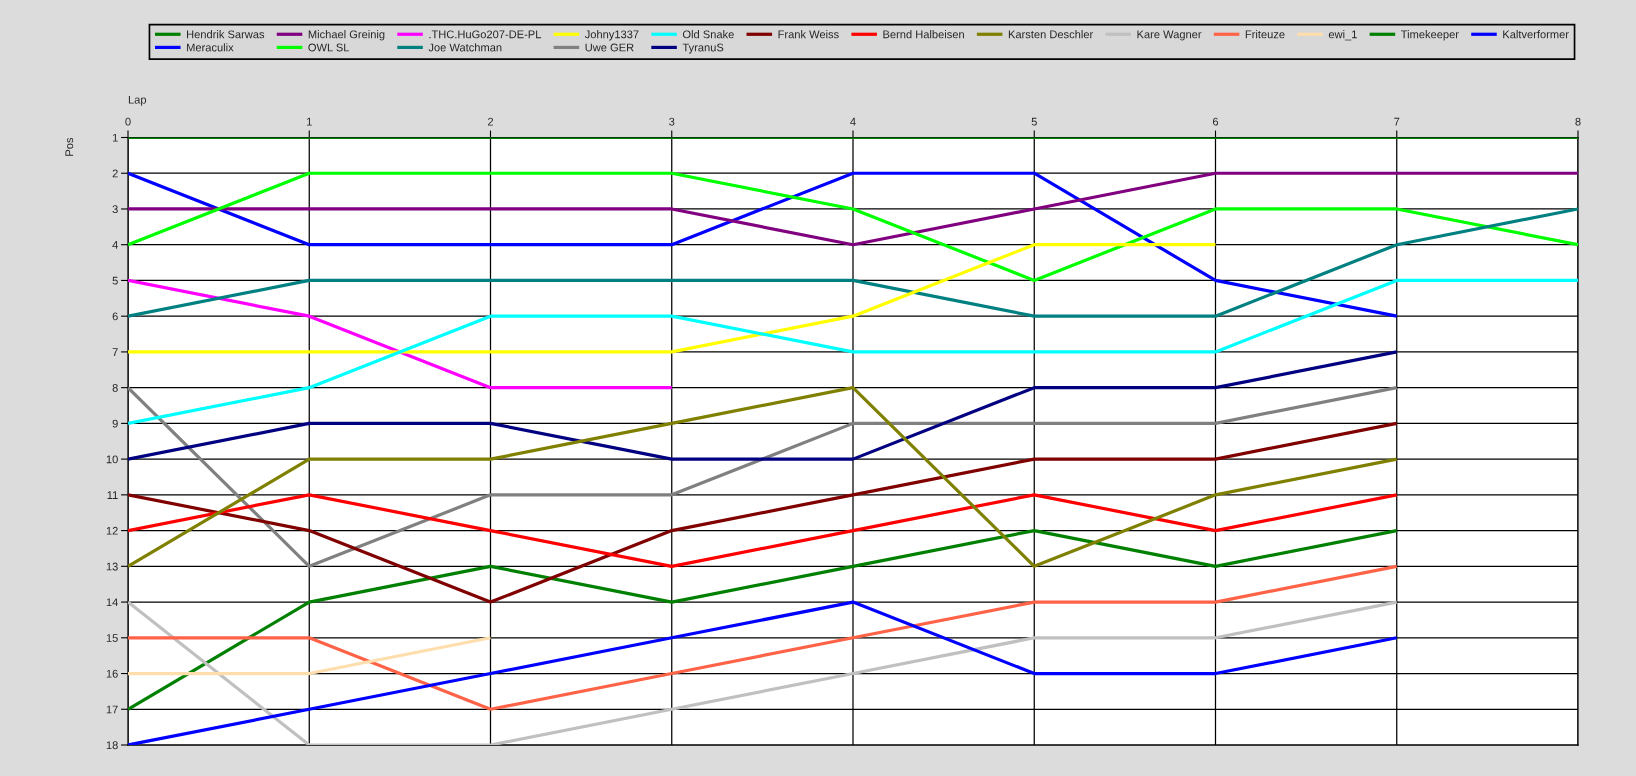 This screenshot has width=1636, height=776. I want to click on y-tick-label: 4, so click(115, 245).